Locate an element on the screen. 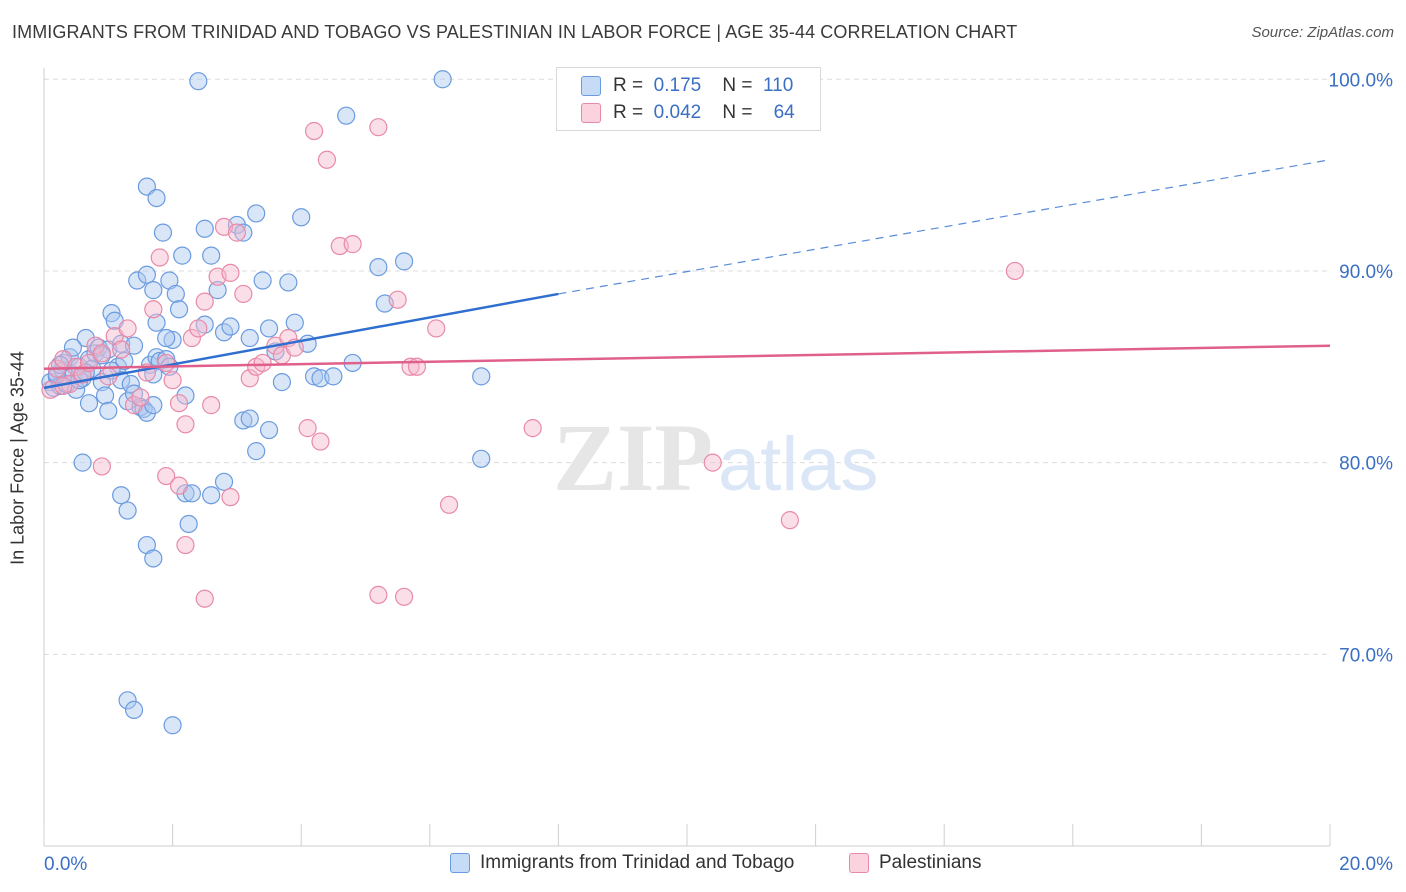  x-tick-label: 0.0% is located at coordinates (65, 864).